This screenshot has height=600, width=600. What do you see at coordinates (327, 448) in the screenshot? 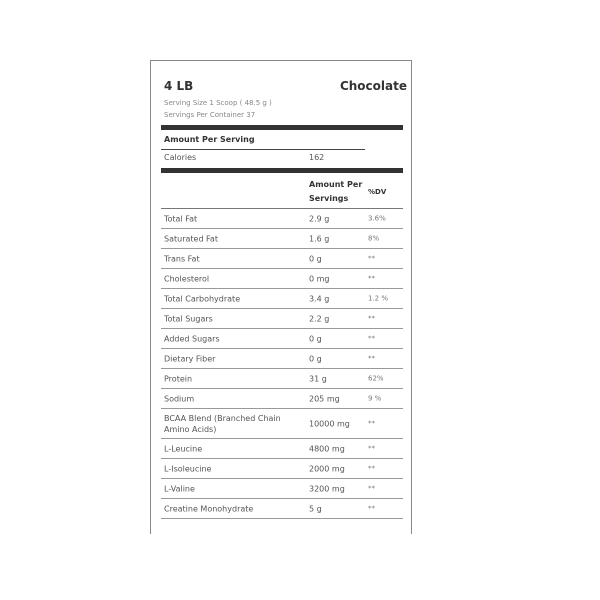
I see `nutrient-amount: 4800 mg` at bounding box center [327, 448].